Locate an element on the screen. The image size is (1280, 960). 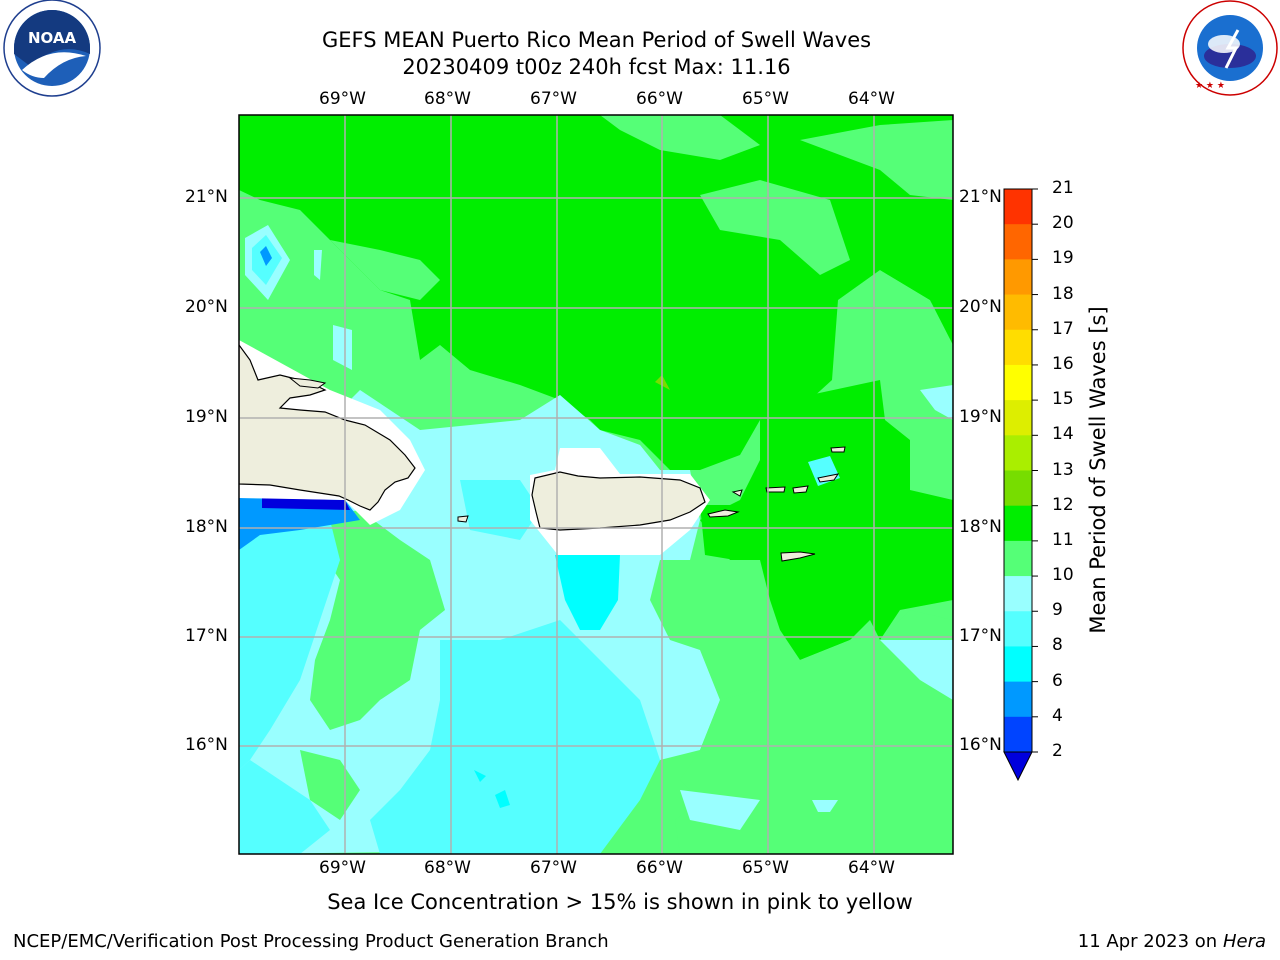
lon-label-bottom: 68°W is located at coordinates (447, 868).